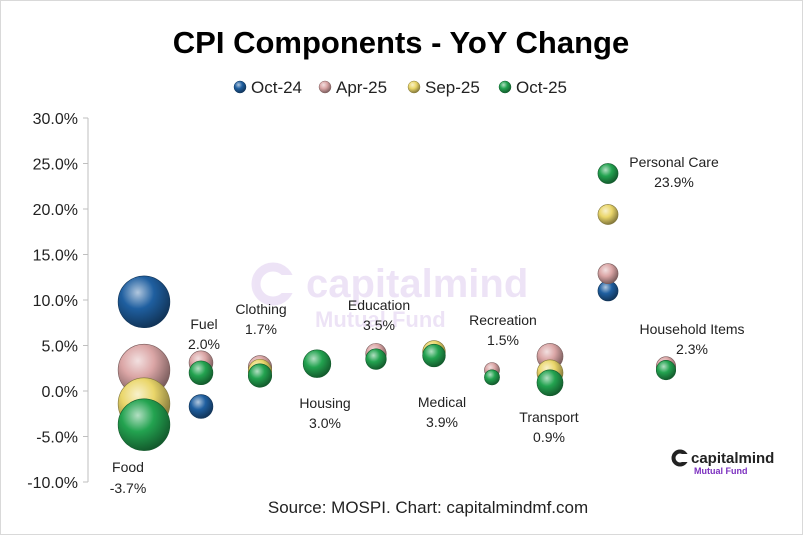  I want to click on capitalmind-corner-icon, so click(680, 458).